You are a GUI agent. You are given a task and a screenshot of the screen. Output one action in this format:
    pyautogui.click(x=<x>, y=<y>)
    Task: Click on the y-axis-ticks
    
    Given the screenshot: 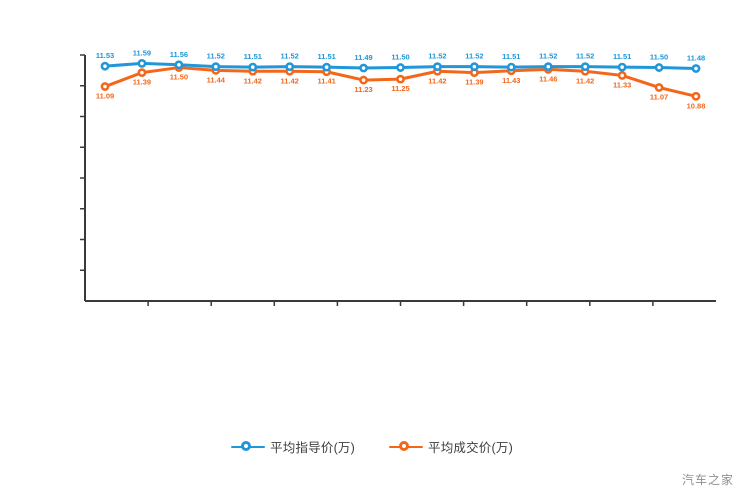 What is the action you would take?
    pyautogui.click(x=82, y=162)
    